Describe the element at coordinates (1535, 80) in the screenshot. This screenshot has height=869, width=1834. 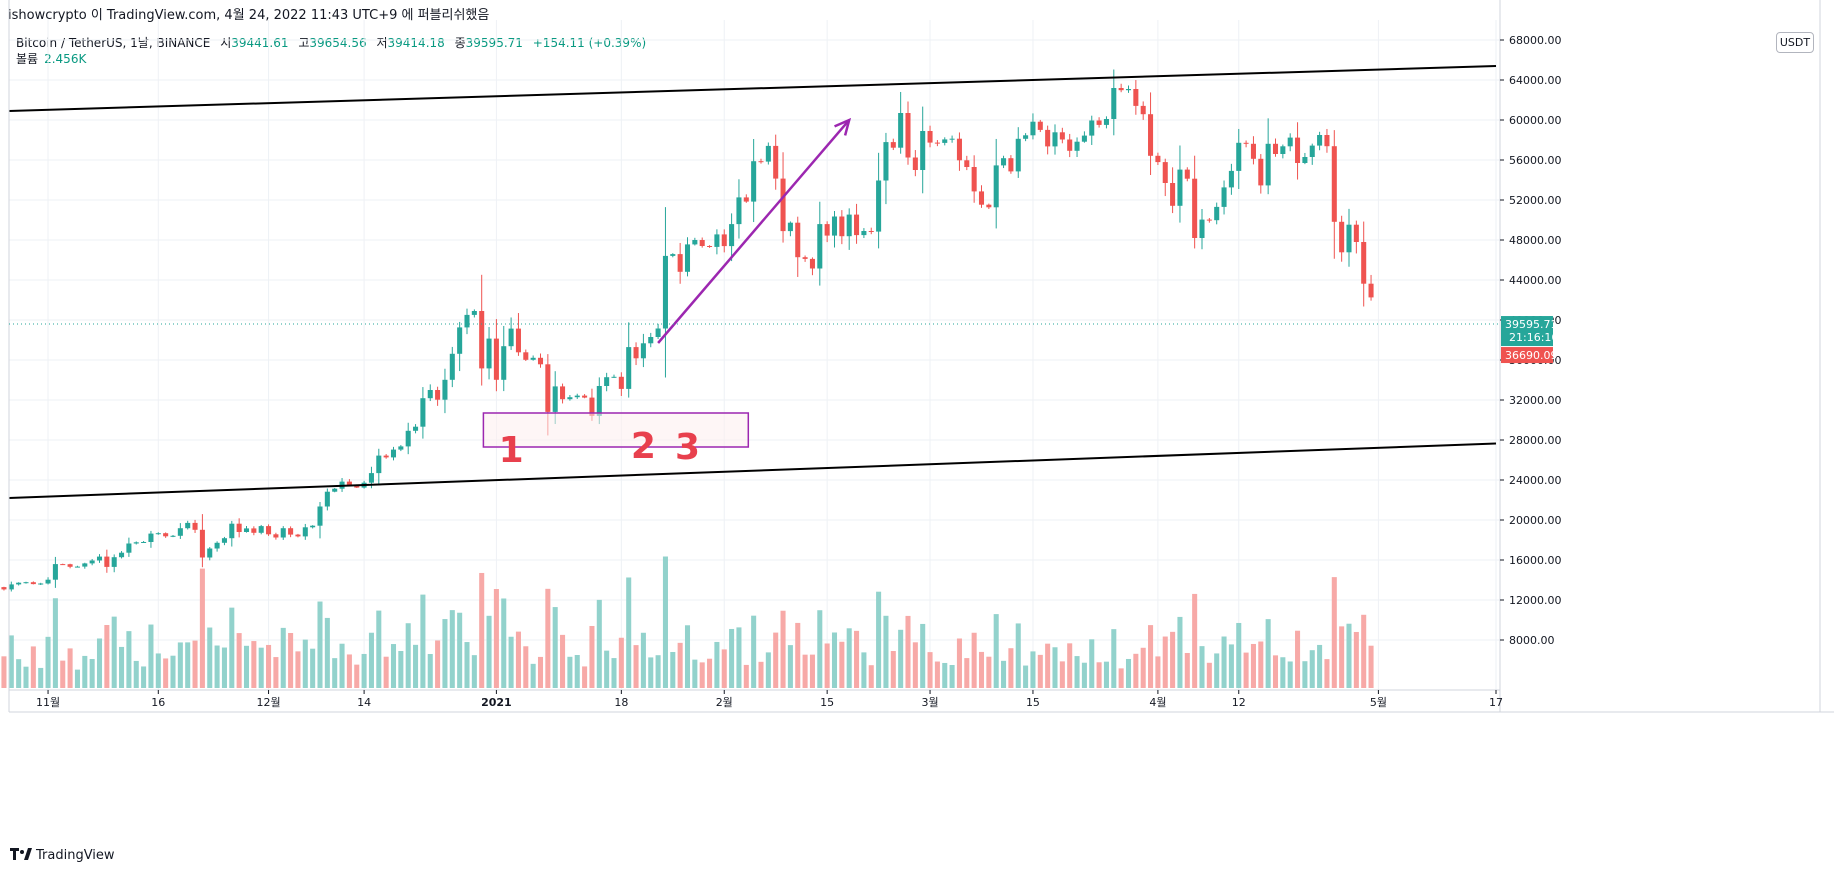
I see `y-tick-label-14: 64000.00` at that location.